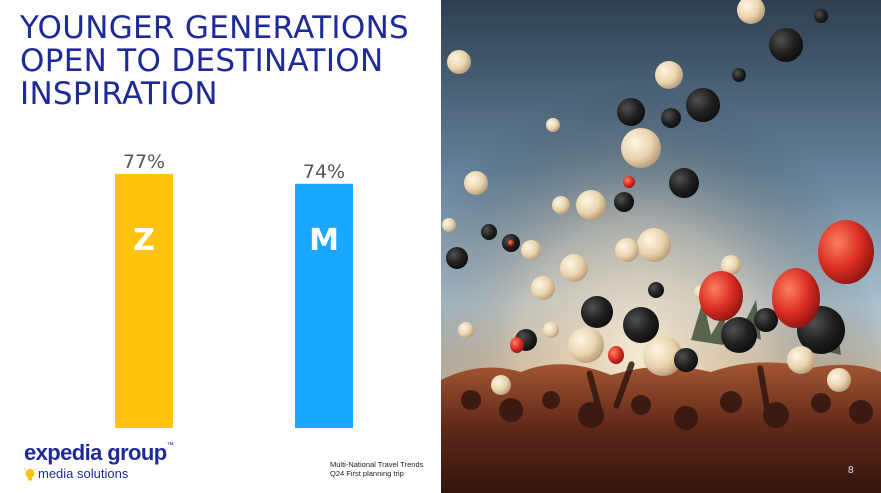 Image resolution: width=881 pixels, height=493 pixels. I want to click on source-line-1: Multi-National Travel Trends, so click(377, 464).